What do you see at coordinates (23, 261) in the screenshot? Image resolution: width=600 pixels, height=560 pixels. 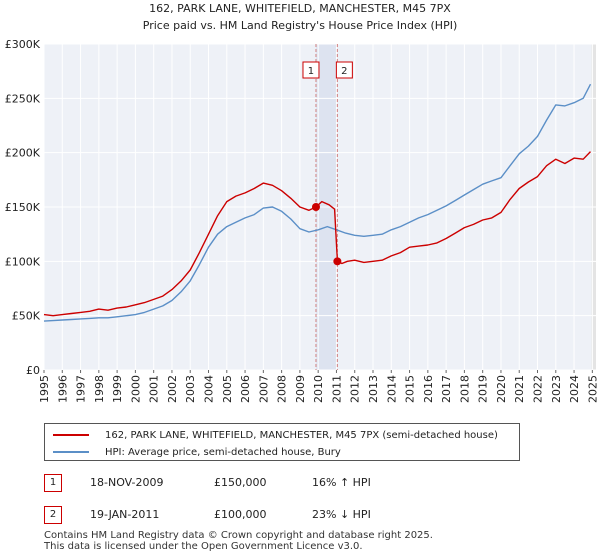 I see `y-tick-label: £100K` at bounding box center [23, 261].